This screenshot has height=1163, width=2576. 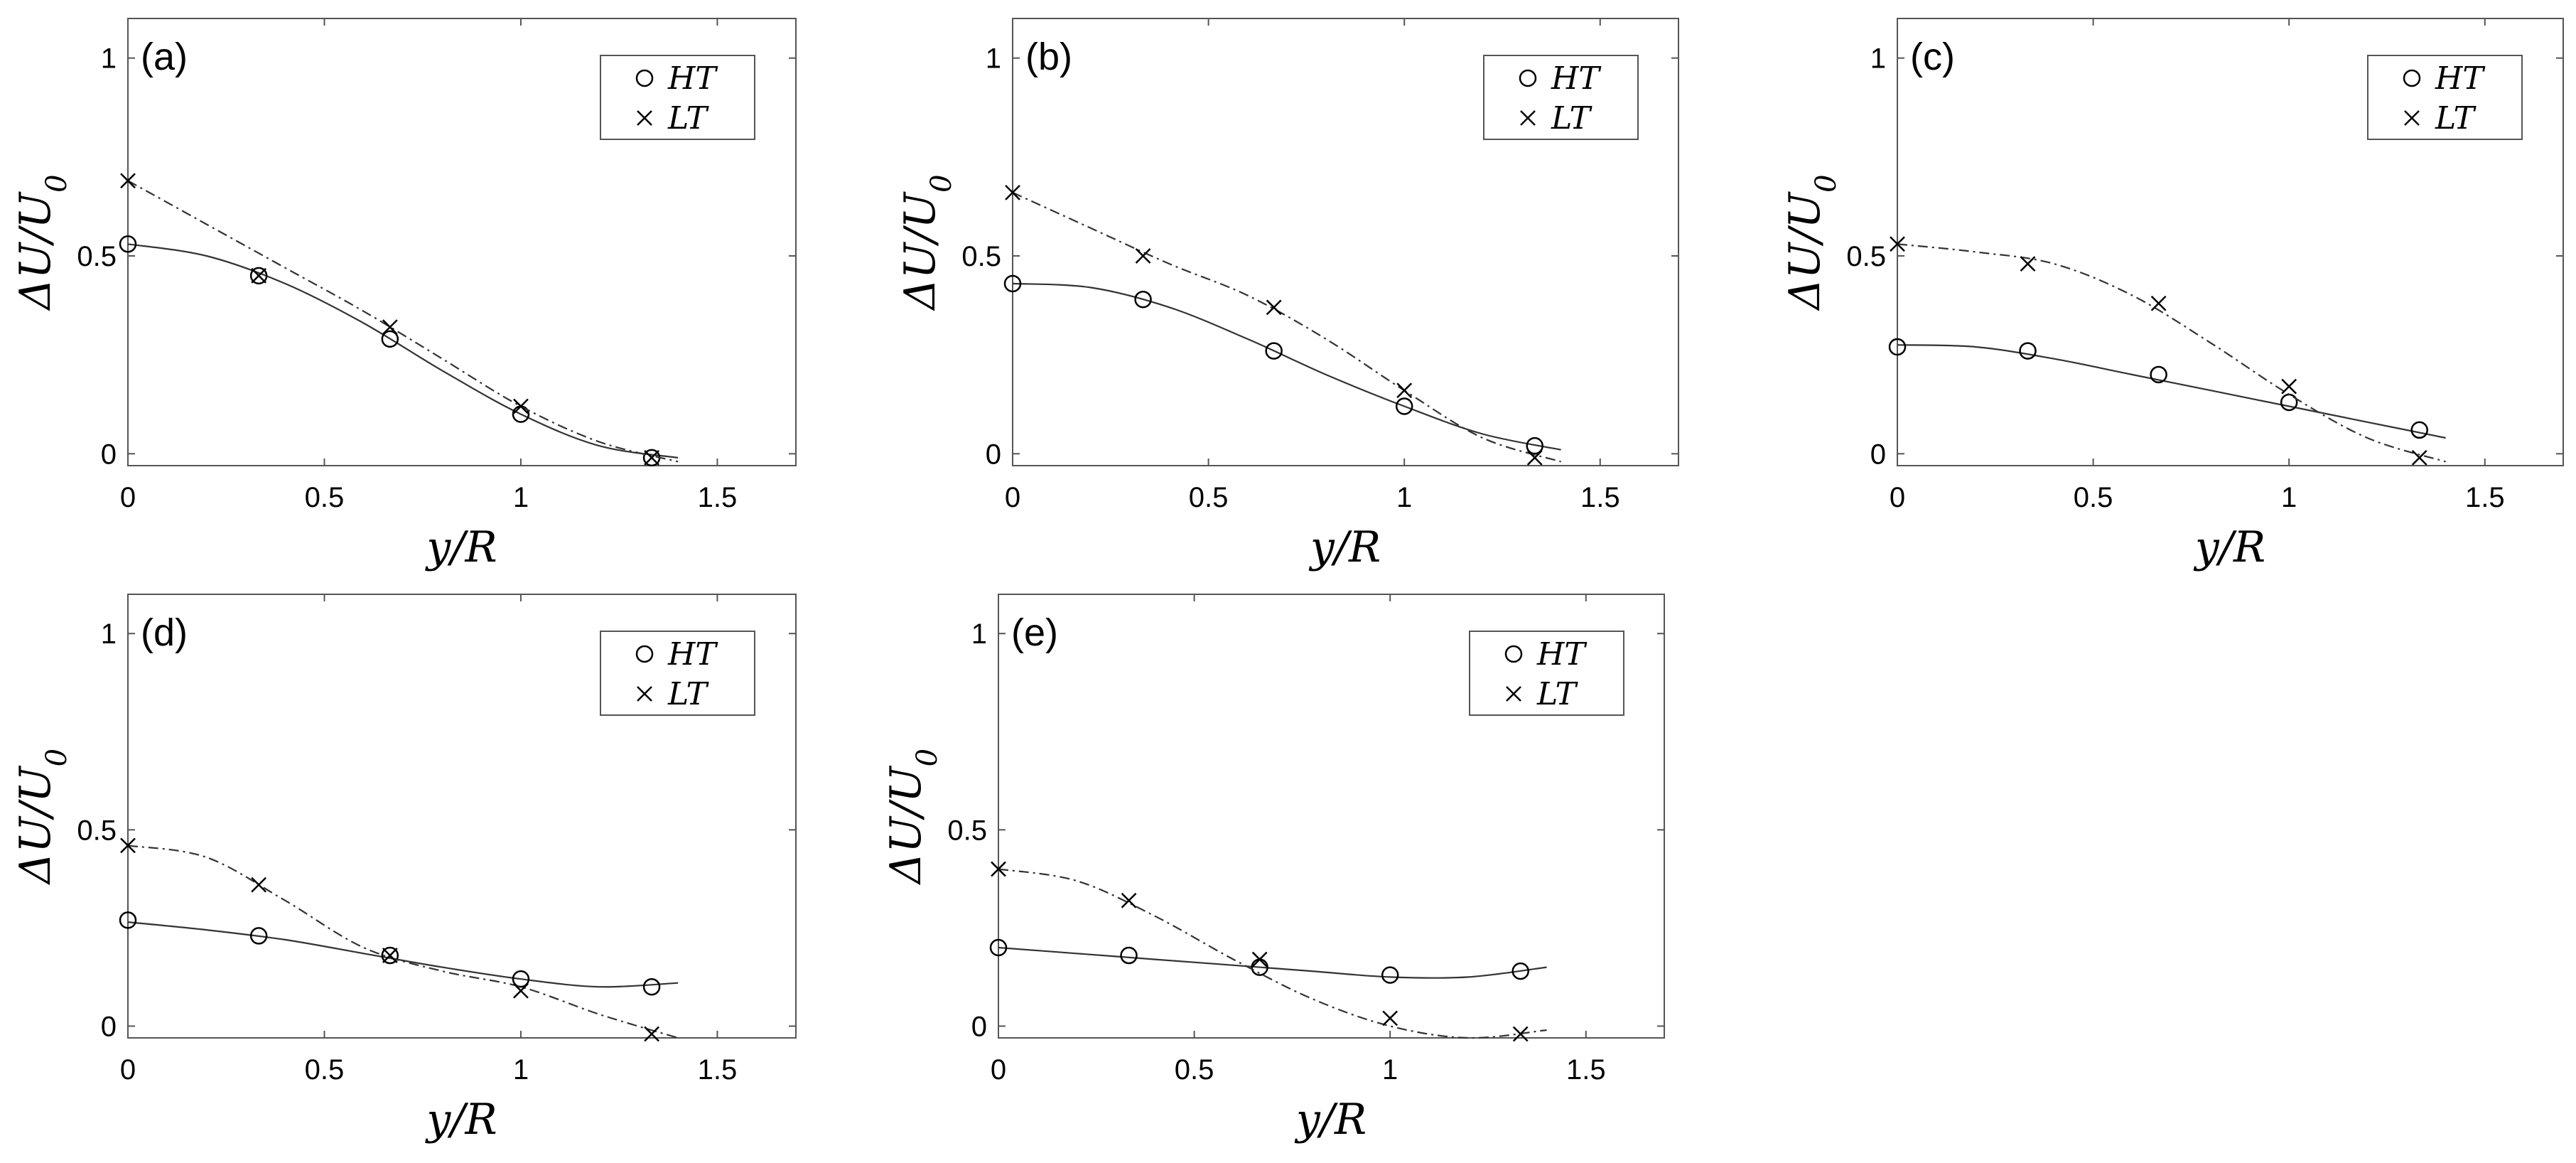 What do you see at coordinates (942, 183) in the screenshot?
I see `y-axis-label-subscript: 0` at bounding box center [942, 183].